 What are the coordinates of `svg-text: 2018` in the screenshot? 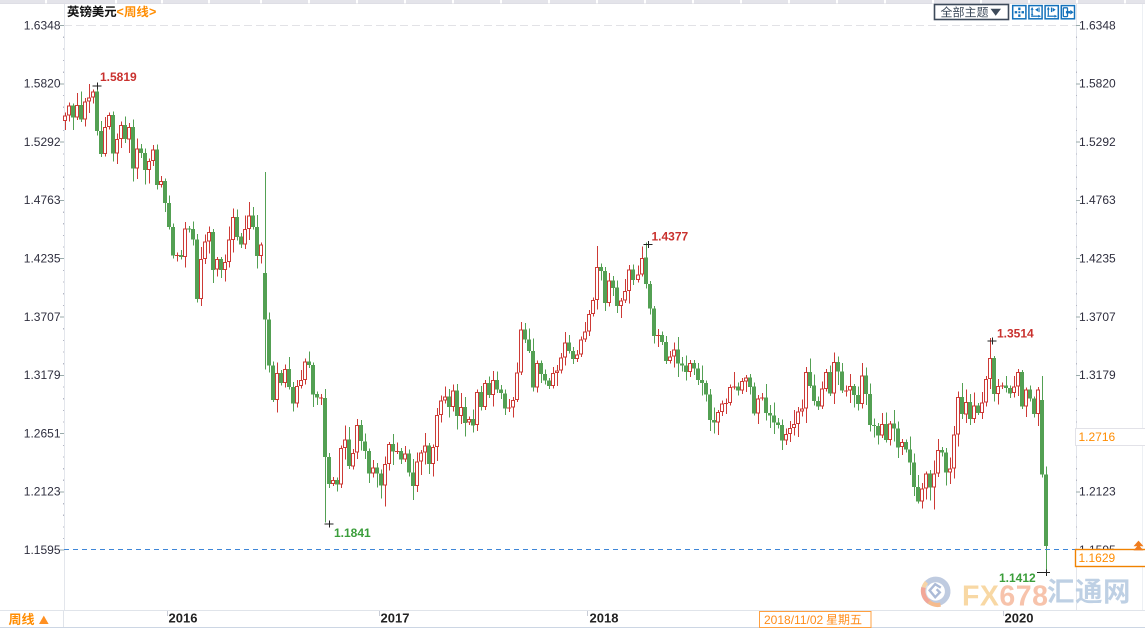 It's located at (604, 618).